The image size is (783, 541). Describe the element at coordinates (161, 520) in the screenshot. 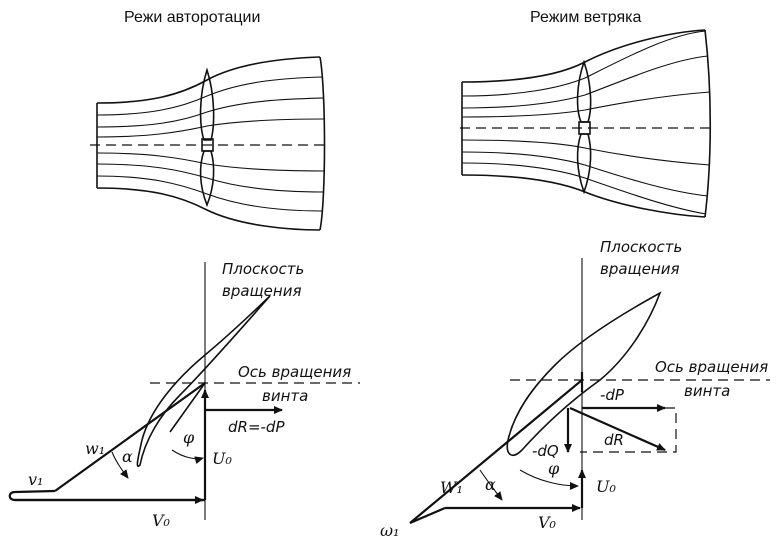

I see `v0-label: V₀` at that location.